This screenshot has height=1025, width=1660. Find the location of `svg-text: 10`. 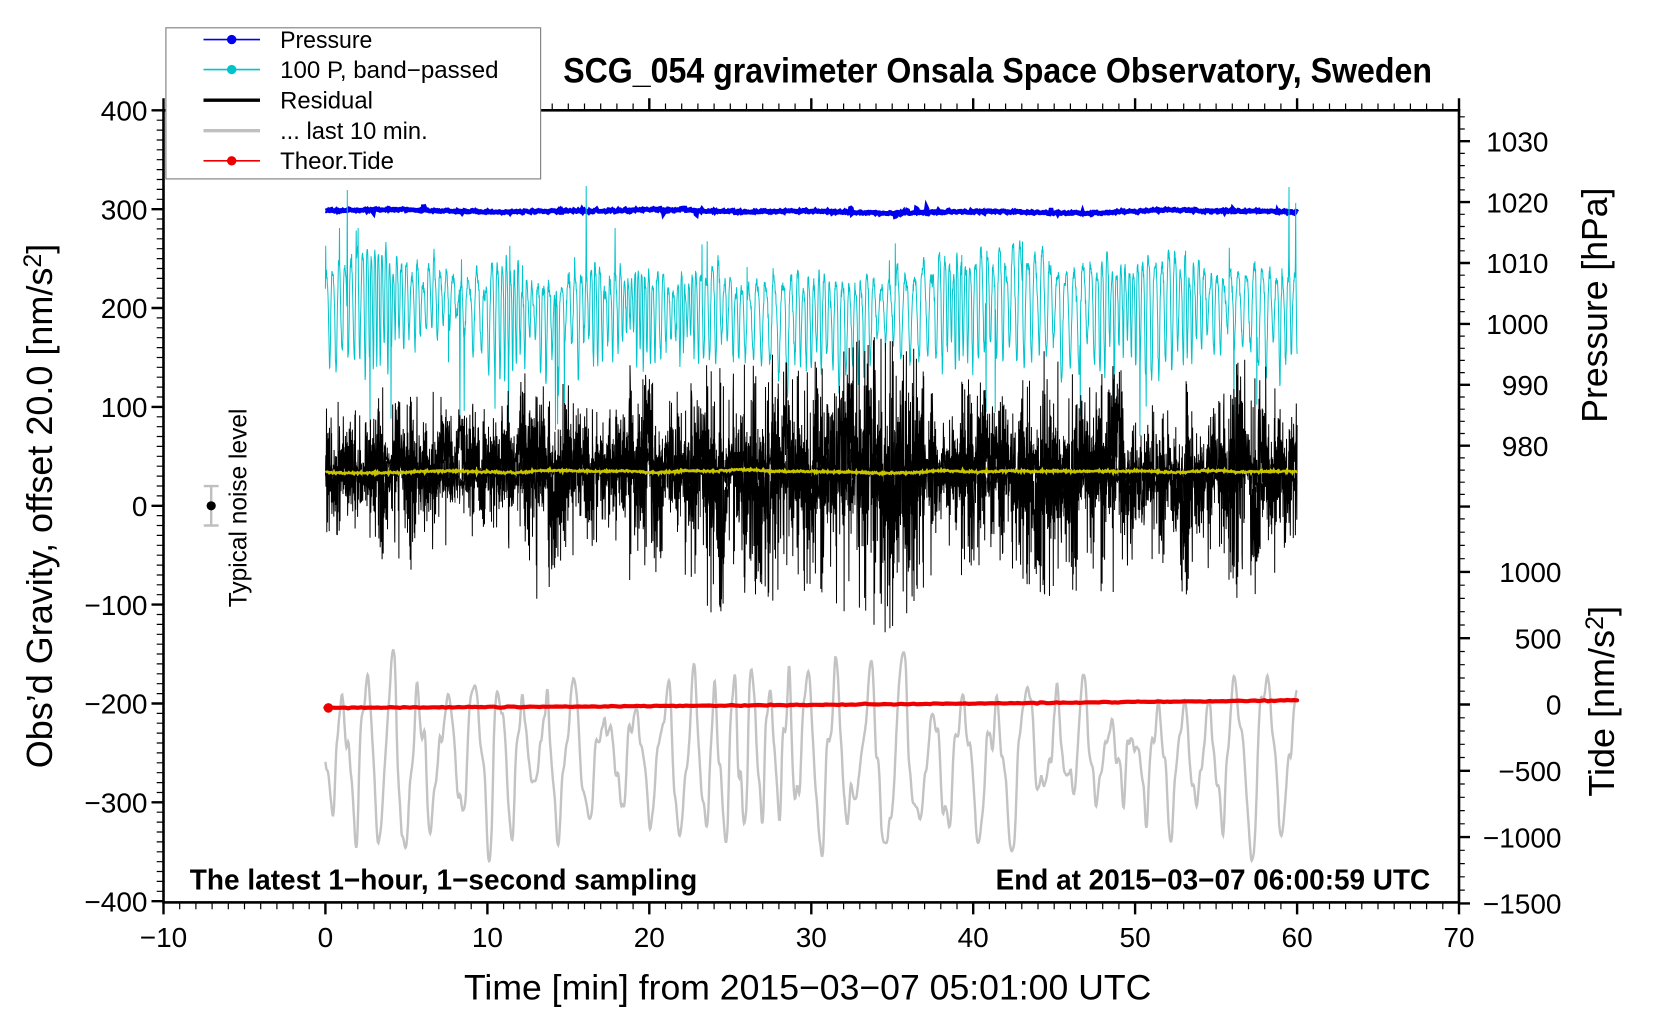

svg-text: 10 is located at coordinates (487, 937).